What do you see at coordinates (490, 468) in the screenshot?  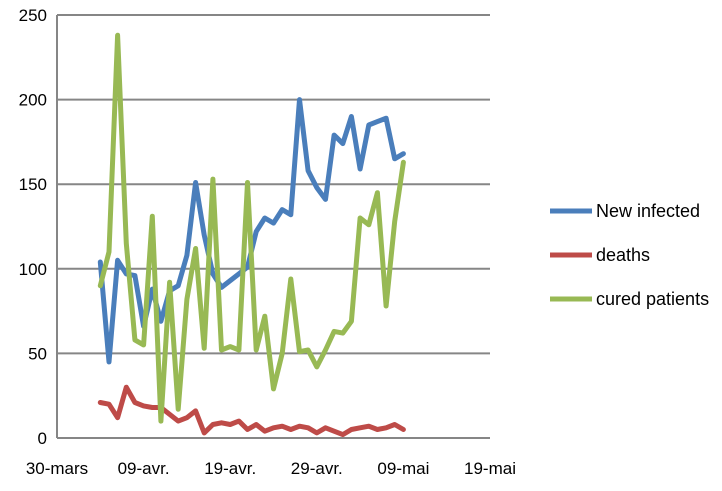 I see `x-tick-label: 19-mai` at bounding box center [490, 468].